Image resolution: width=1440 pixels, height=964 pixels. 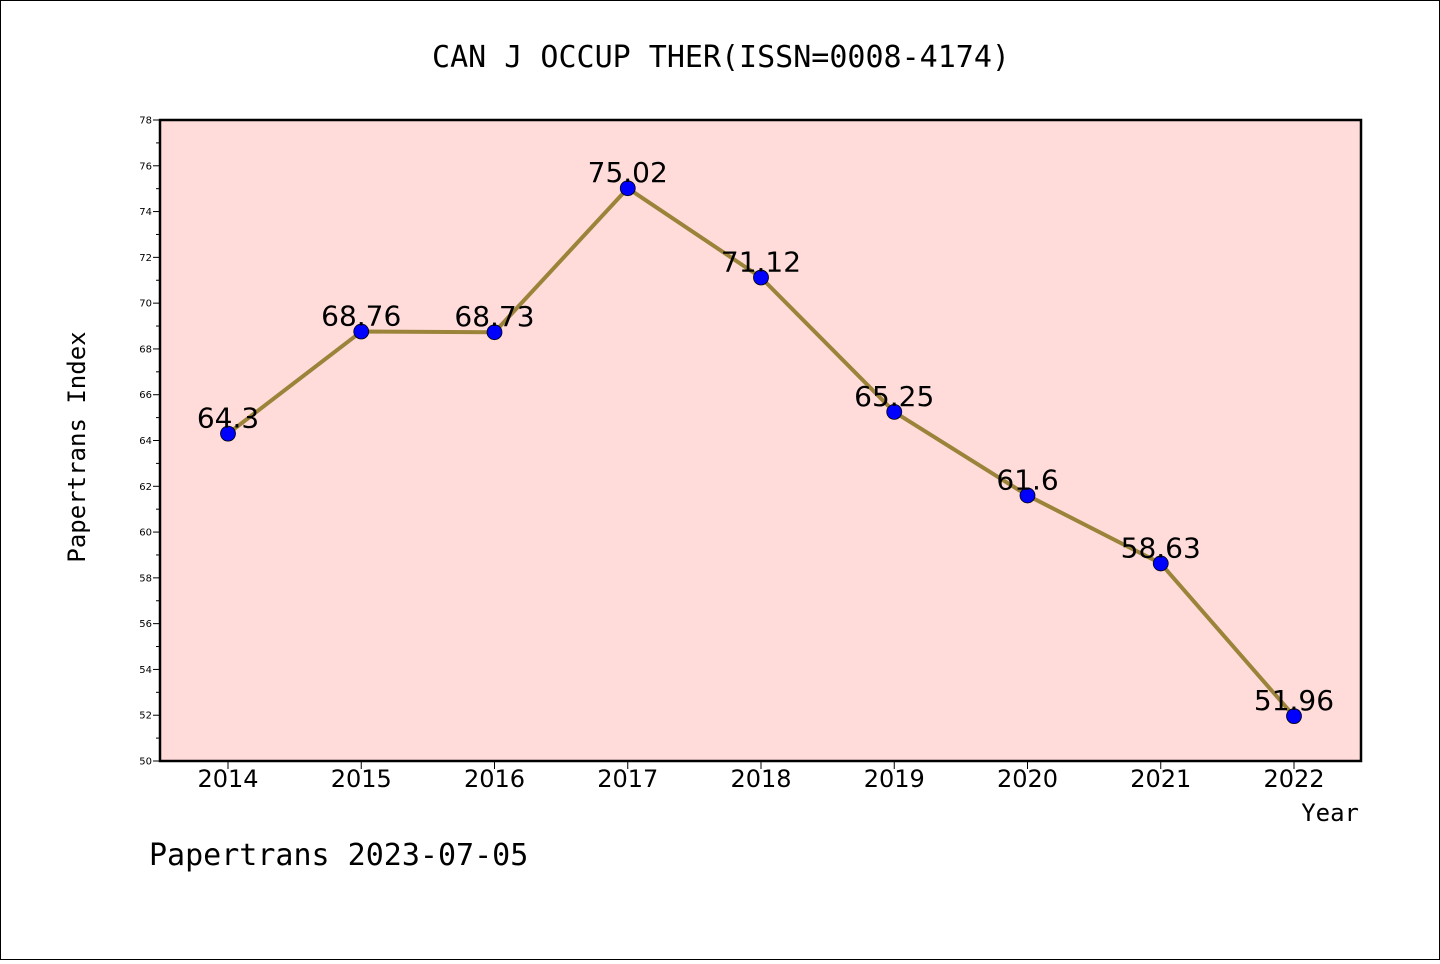 What do you see at coordinates (145, 670) in the screenshot?
I see `y-tick-label: 54` at bounding box center [145, 670].